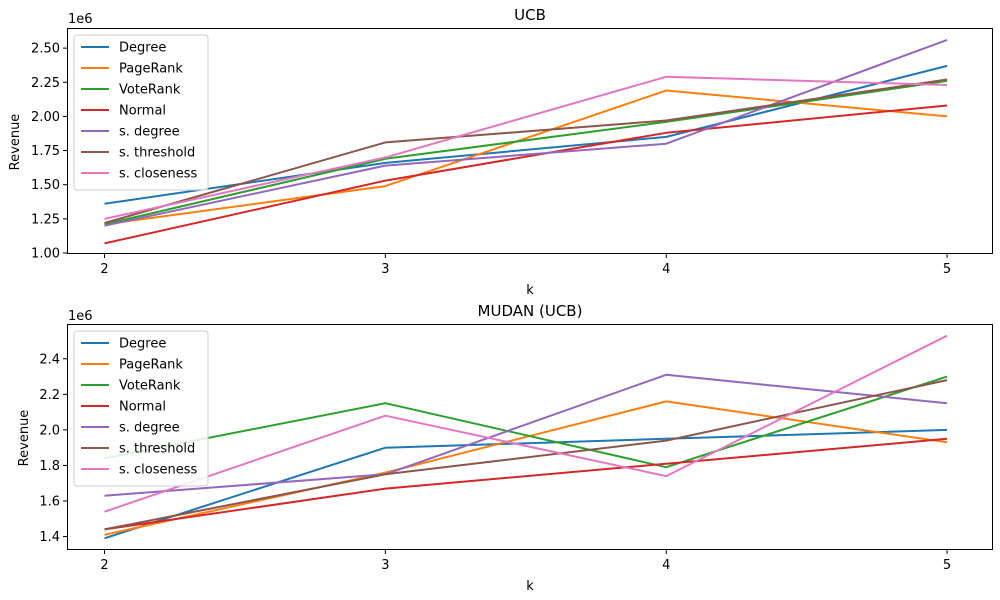 This screenshot has height=600, width=1000. What do you see at coordinates (45, 151) in the screenshot?
I see `y-tick-label: 1.75` at bounding box center [45, 151].